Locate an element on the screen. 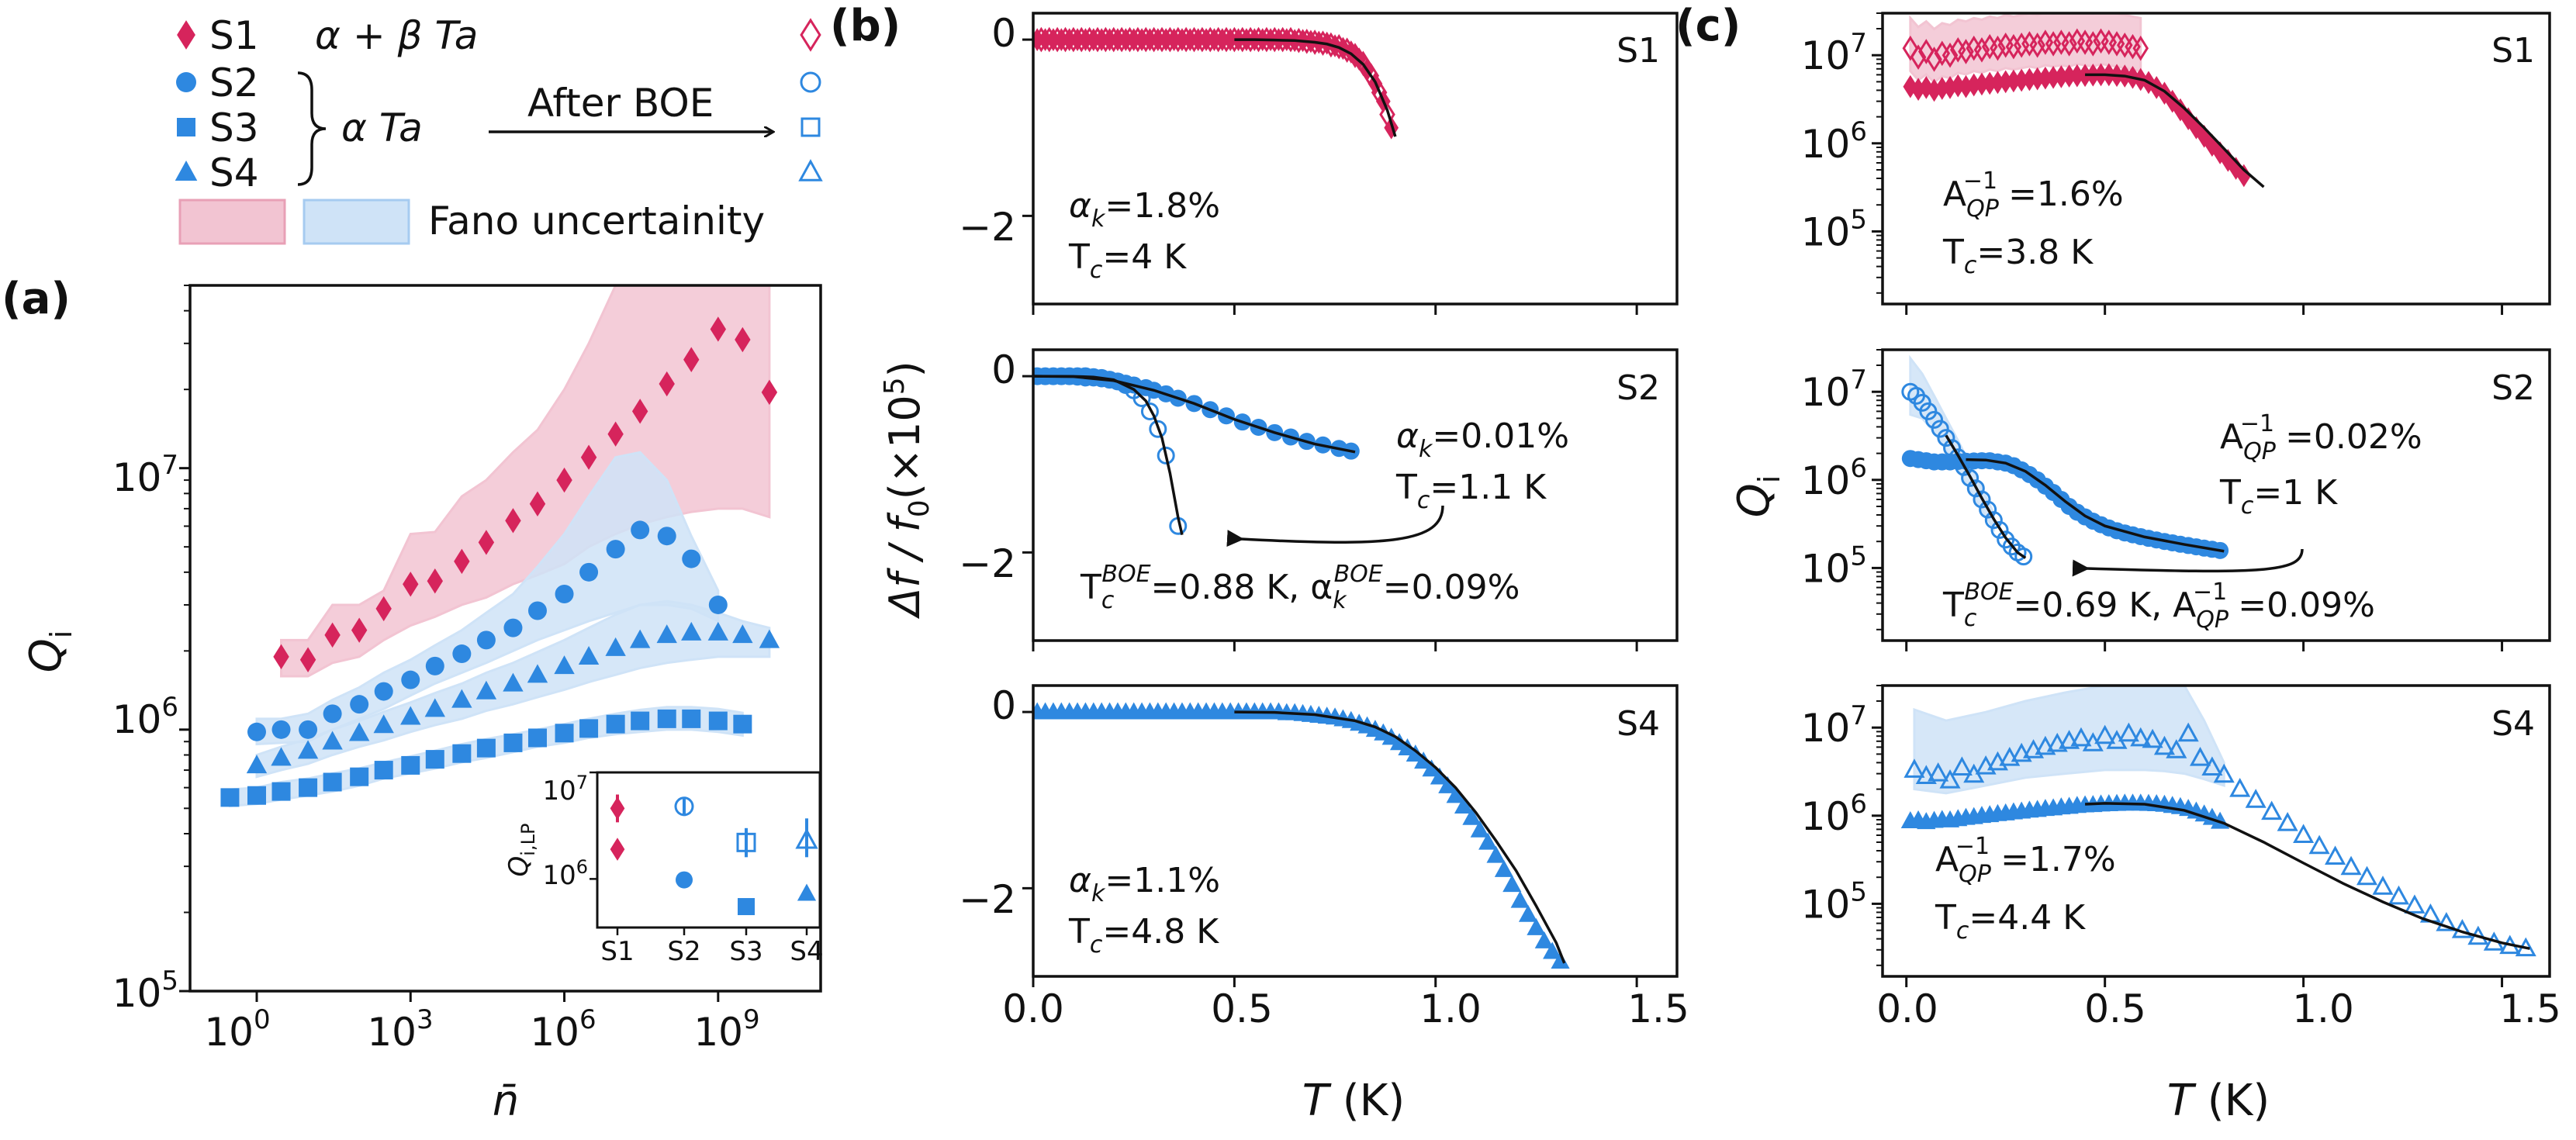 The width and height of the screenshot is (2576, 1140). c-ytick-exp: 7 is located at coordinates (1858, 380).